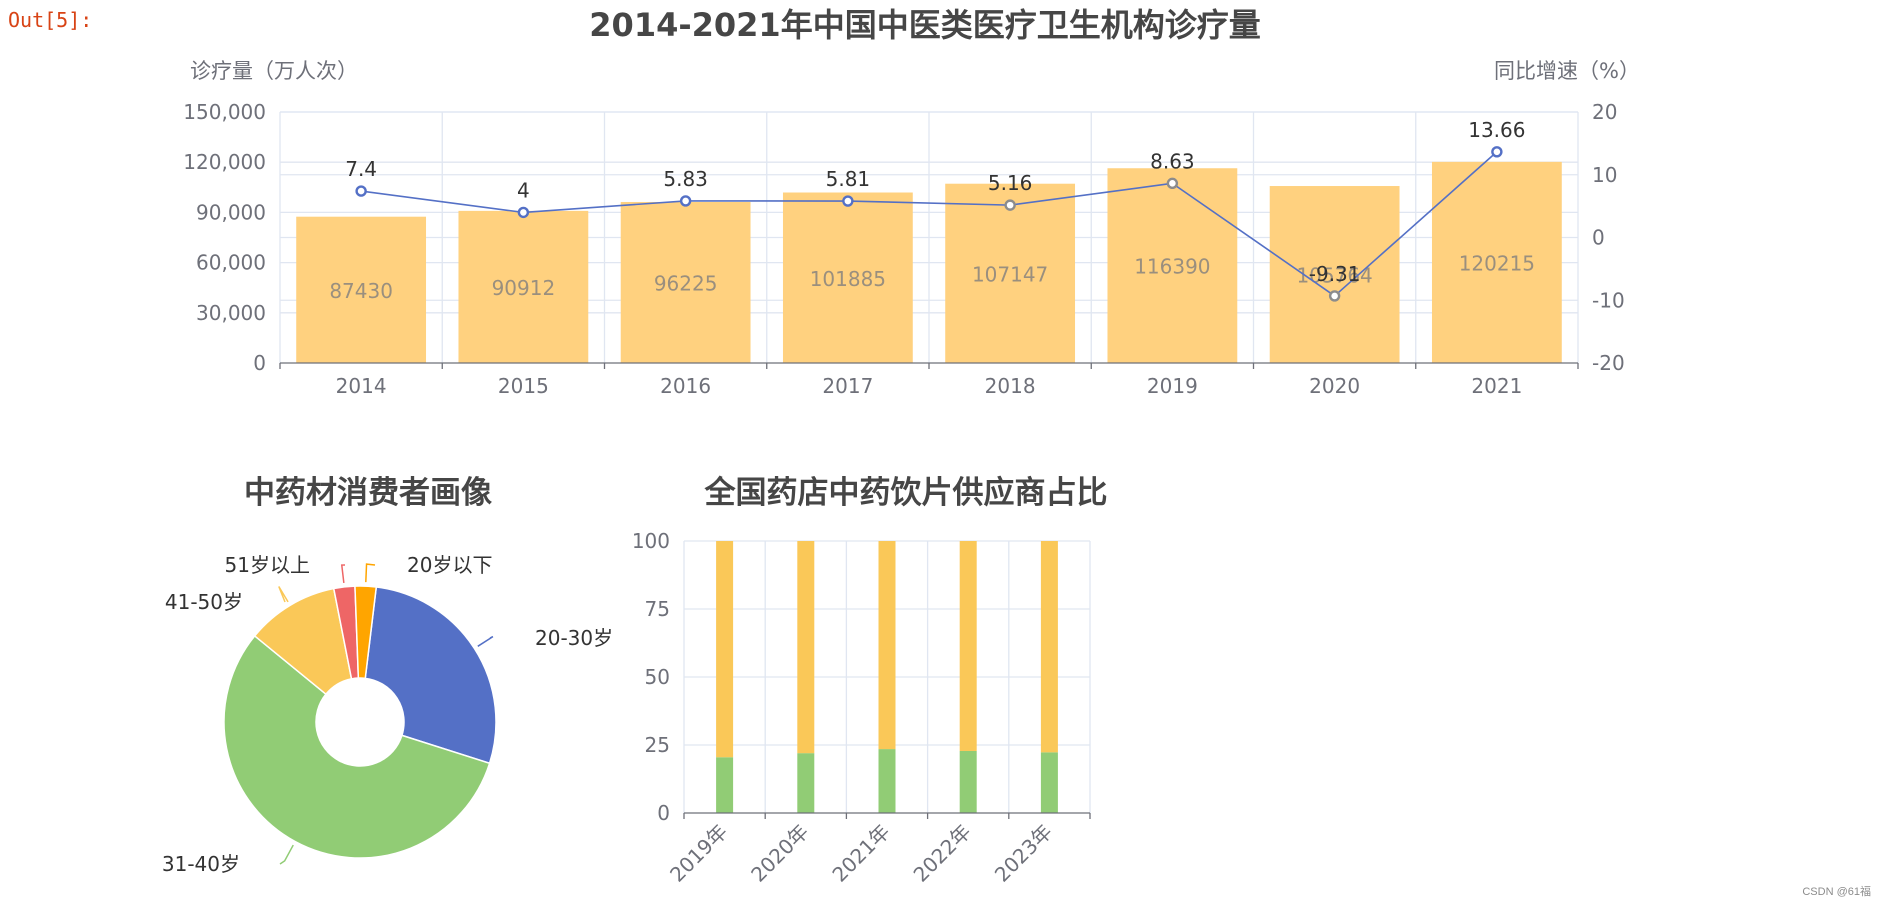 The height and width of the screenshot is (907, 1895). What do you see at coordinates (847, 386) in the screenshot?
I see `chart1-x-tick-label: 2017` at bounding box center [847, 386].